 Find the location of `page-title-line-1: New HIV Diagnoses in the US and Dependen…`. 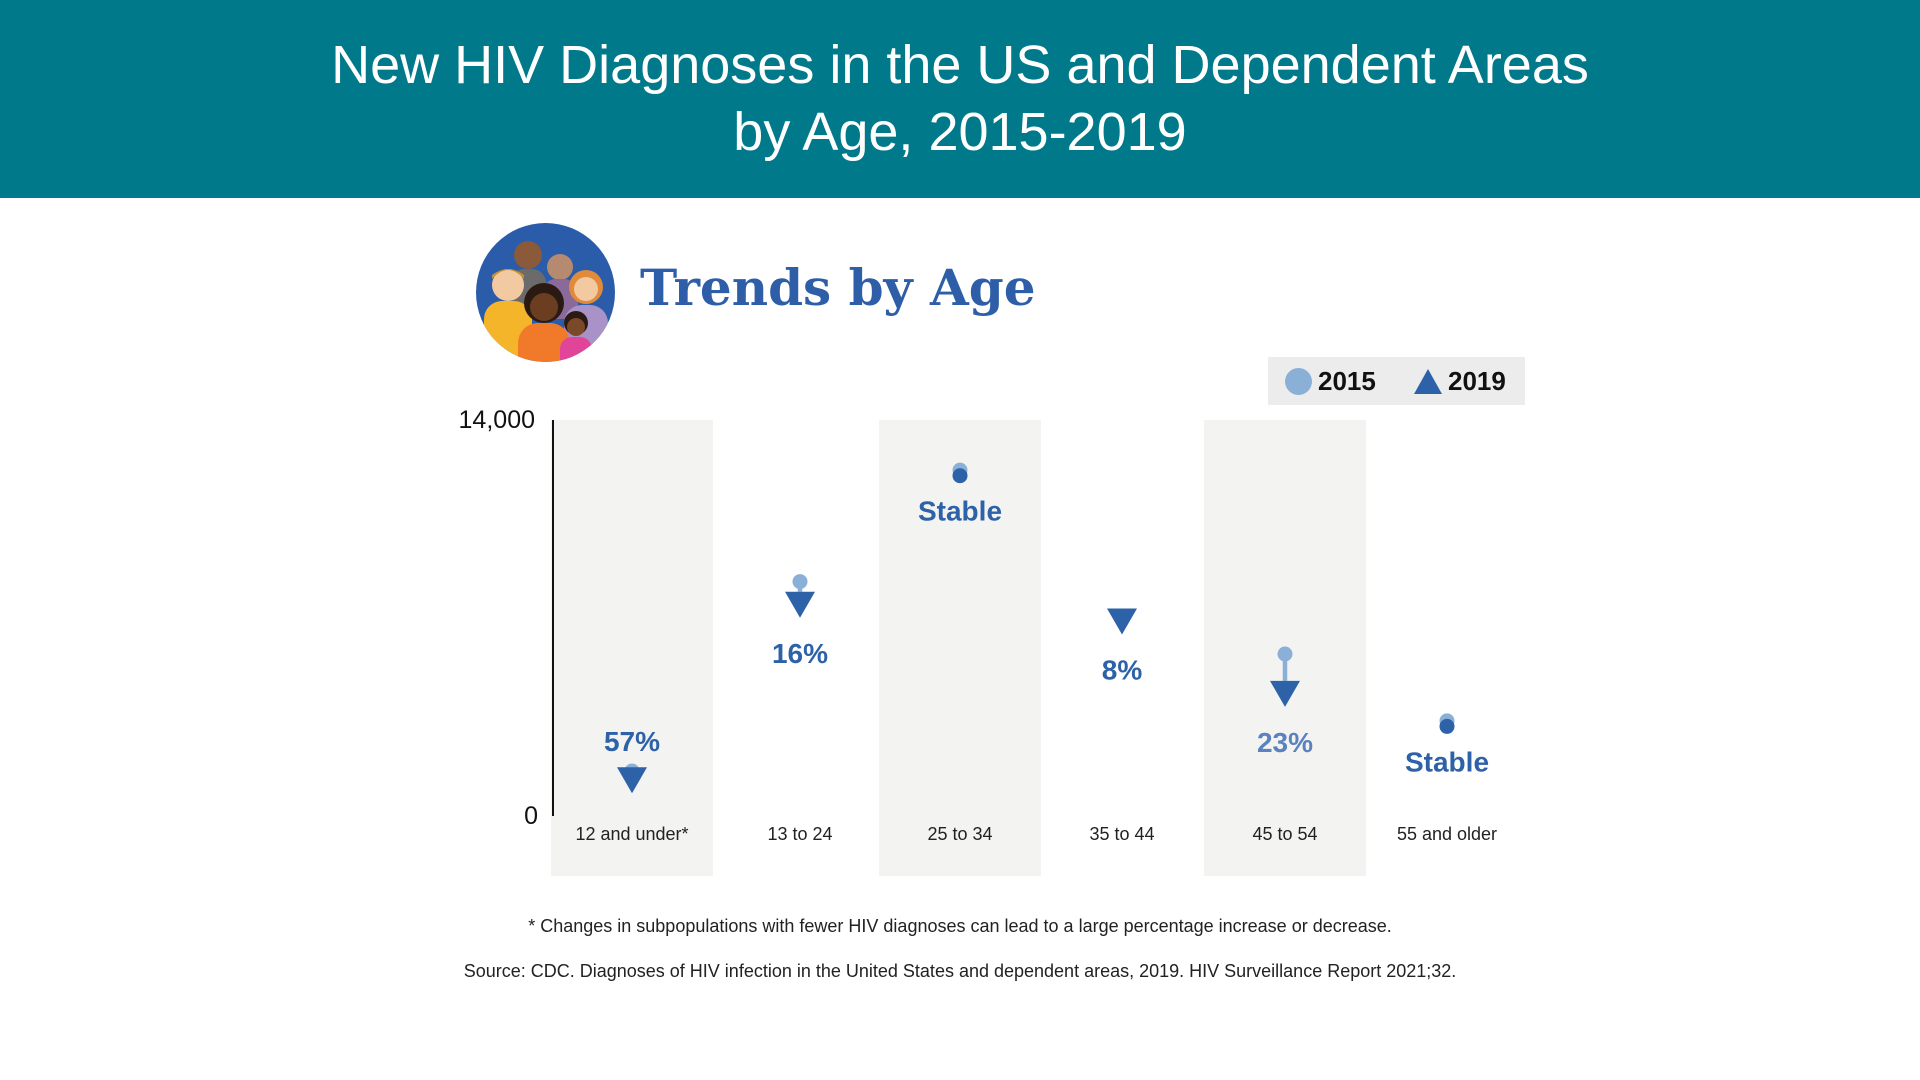

page-title-line-1: New HIV Diagnoses in the US and Dependen… is located at coordinates (960, 65).